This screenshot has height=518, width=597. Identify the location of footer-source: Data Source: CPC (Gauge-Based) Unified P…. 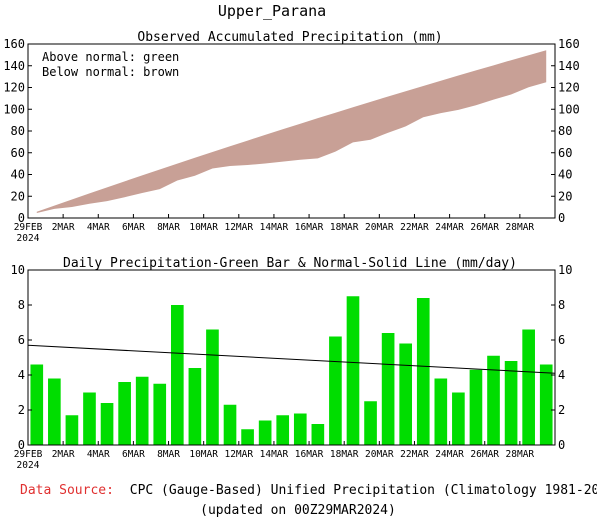
(308, 490).